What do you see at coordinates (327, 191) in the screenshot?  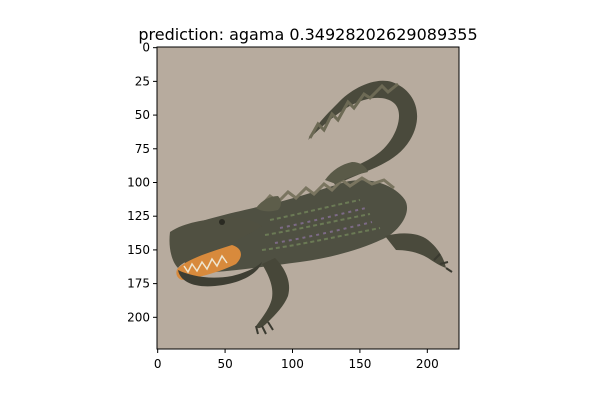 I see `back-ridge` at bounding box center [327, 191].